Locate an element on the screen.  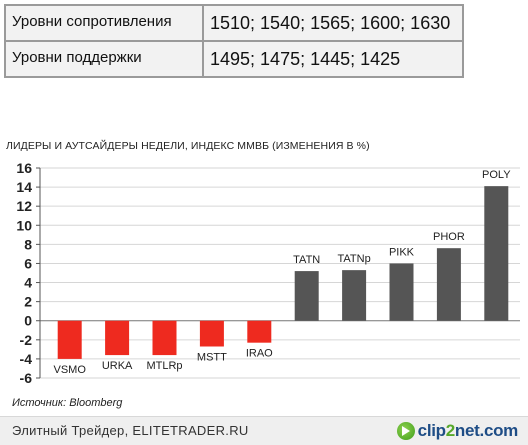
support-label: Уровни поддержки is located at coordinates (104, 59).